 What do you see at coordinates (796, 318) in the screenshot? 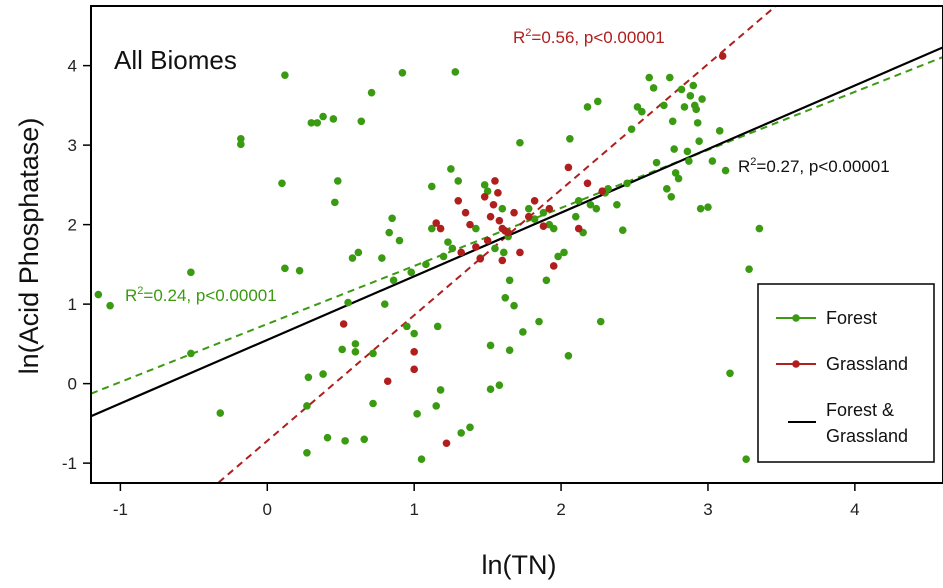
I see `legend-dot-forest` at bounding box center [796, 318].